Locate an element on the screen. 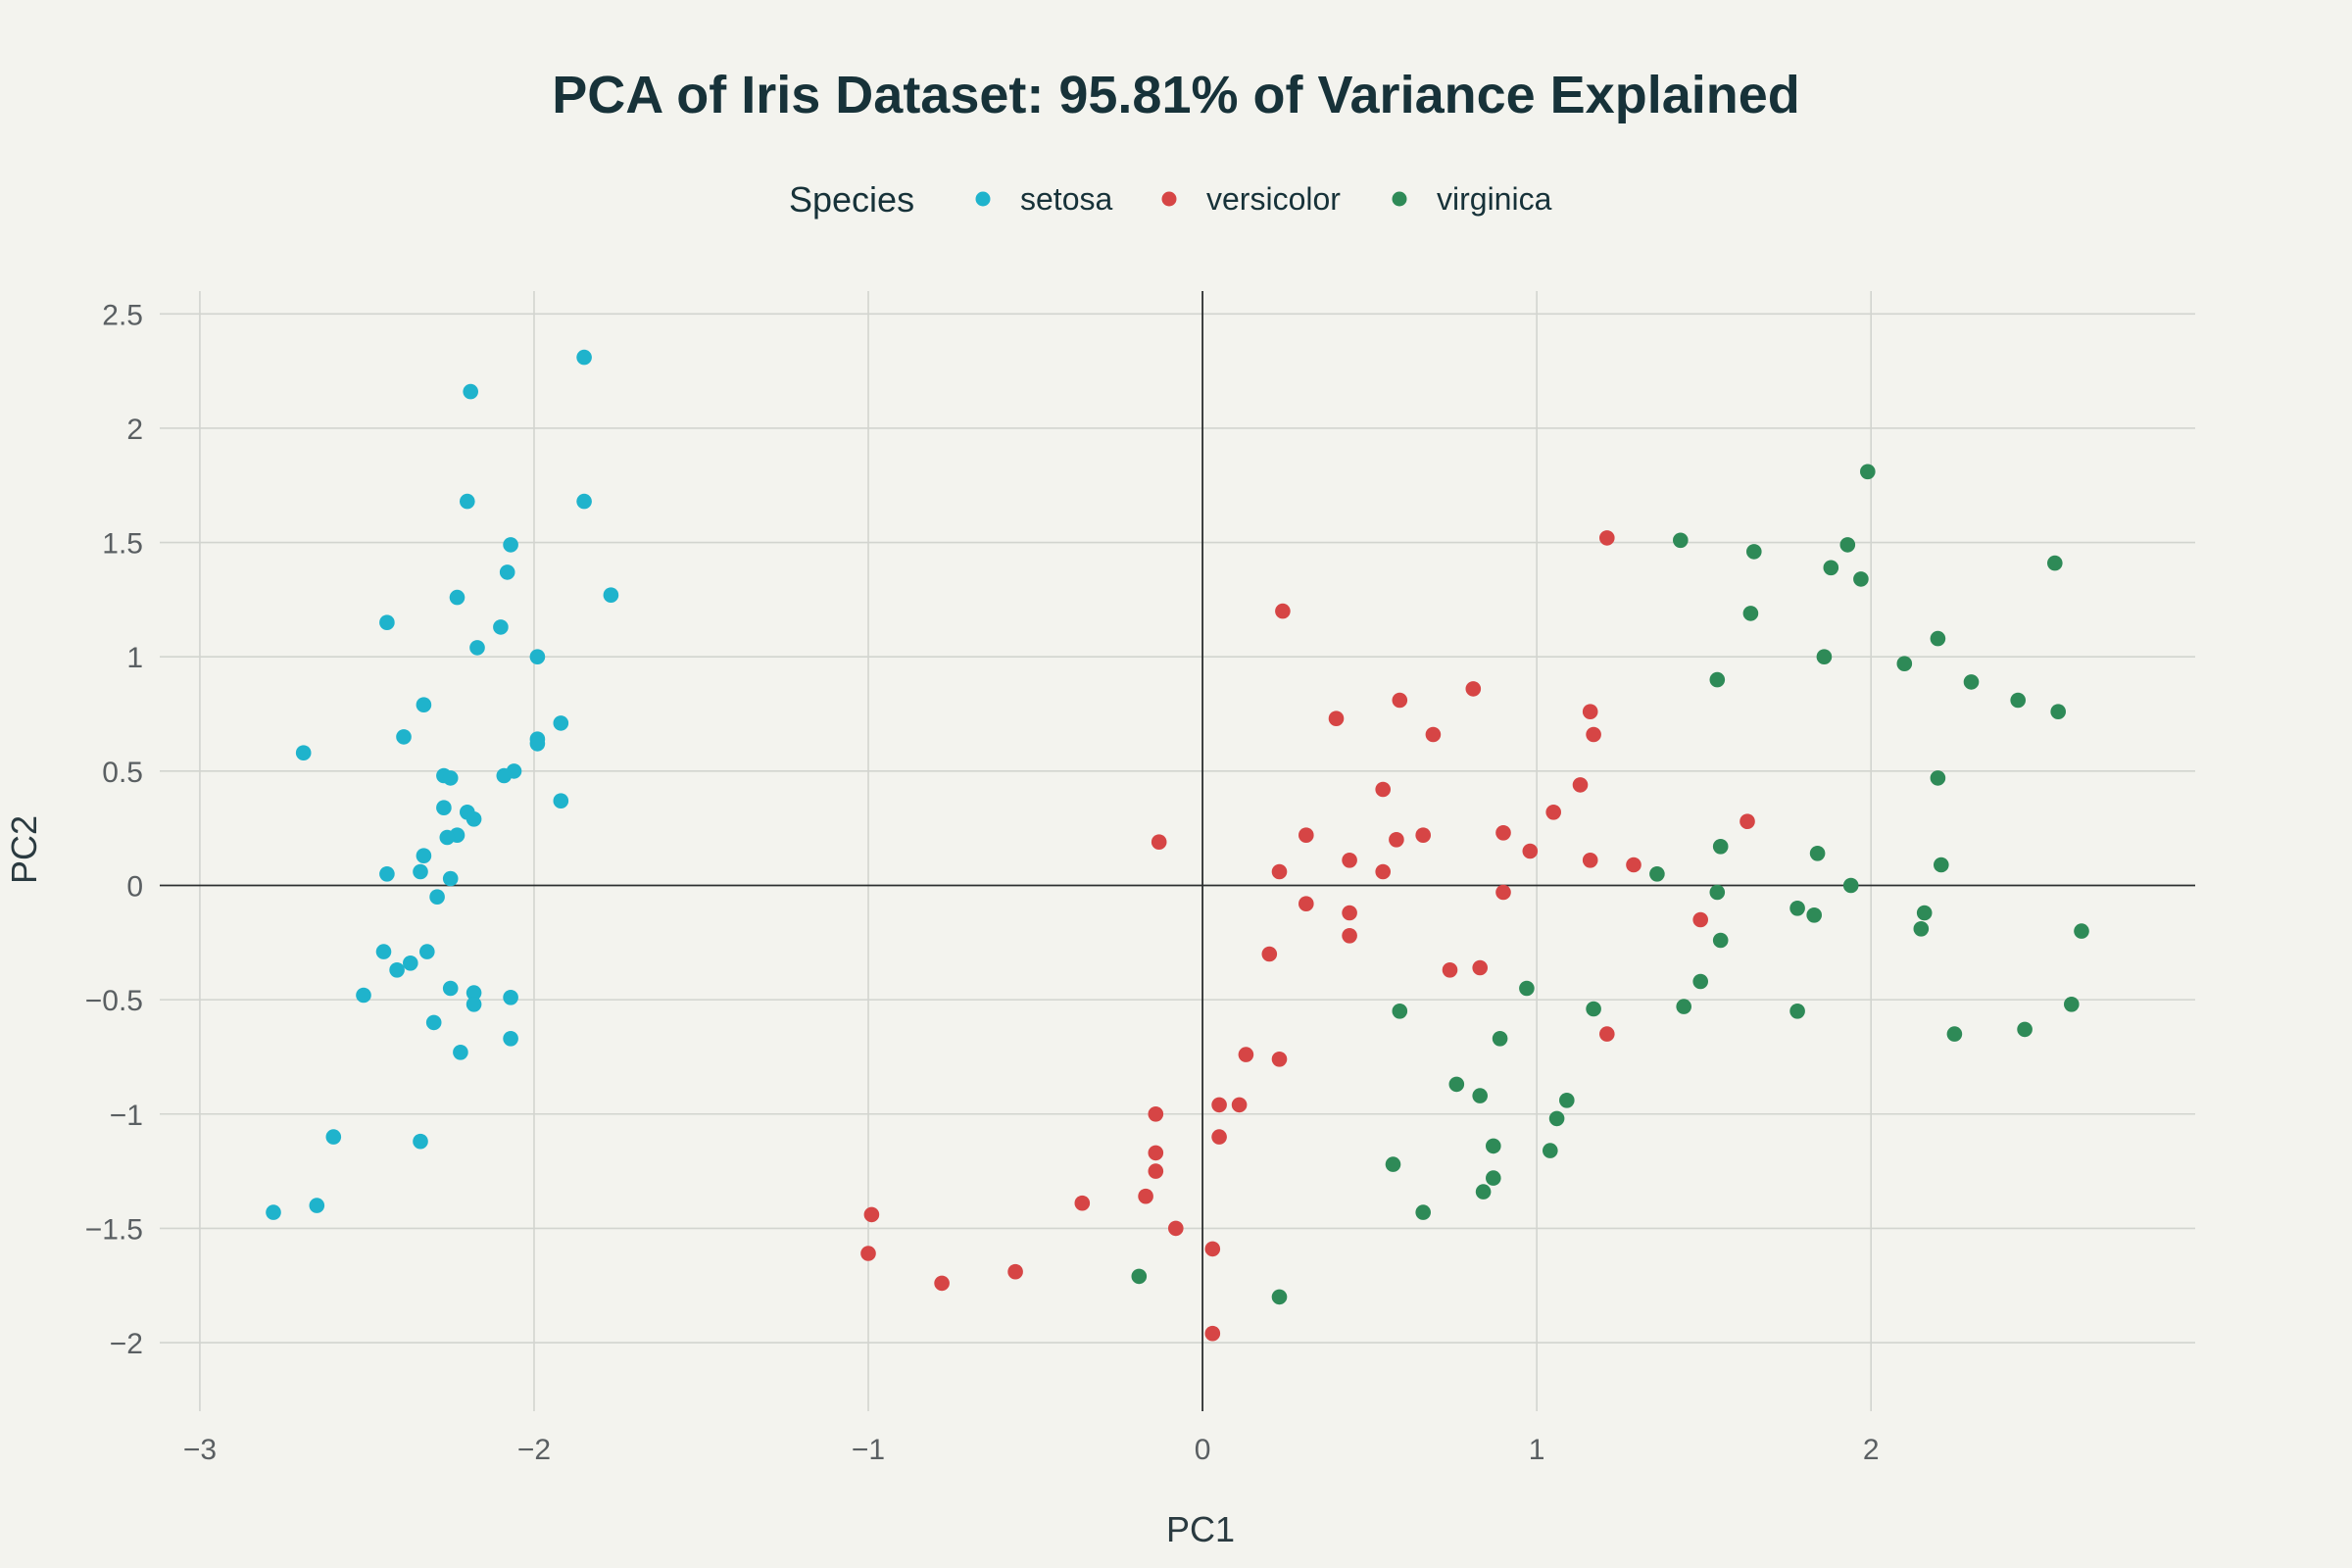 This screenshot has height=1568, width=2352. legend-item-setosa: setosa is located at coordinates (1044, 199).